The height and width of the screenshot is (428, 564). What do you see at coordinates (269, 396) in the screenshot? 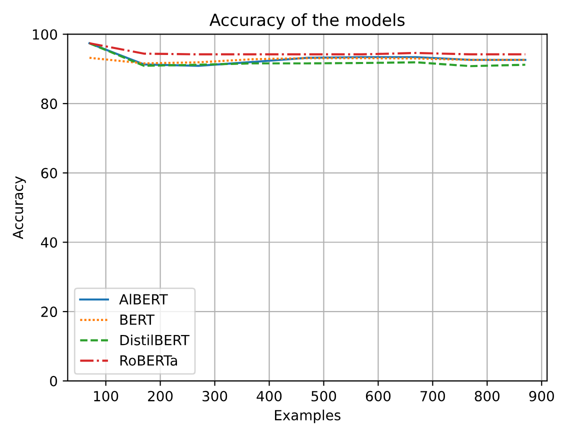
I see `x-tick-label: 400` at bounding box center [269, 396].